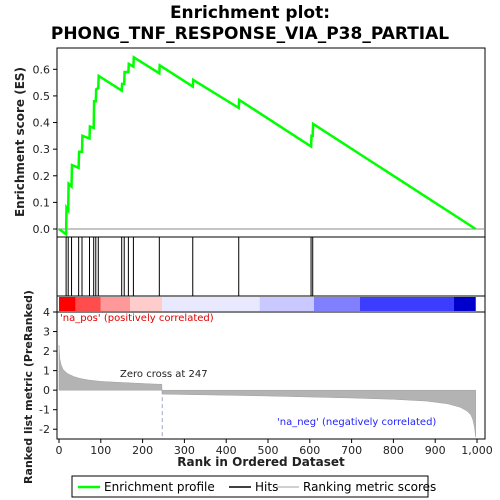 The width and height of the screenshot is (500, 500). What do you see at coordinates (42, 69) in the screenshot?
I see `es-ytick-label: 0.6` at bounding box center [42, 69].